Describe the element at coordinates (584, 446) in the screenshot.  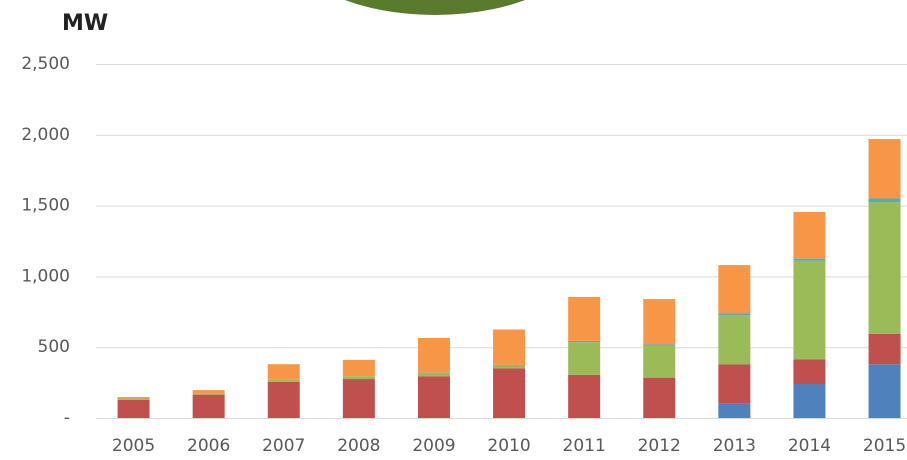
I see `x-tick-label: 2011` at that location.